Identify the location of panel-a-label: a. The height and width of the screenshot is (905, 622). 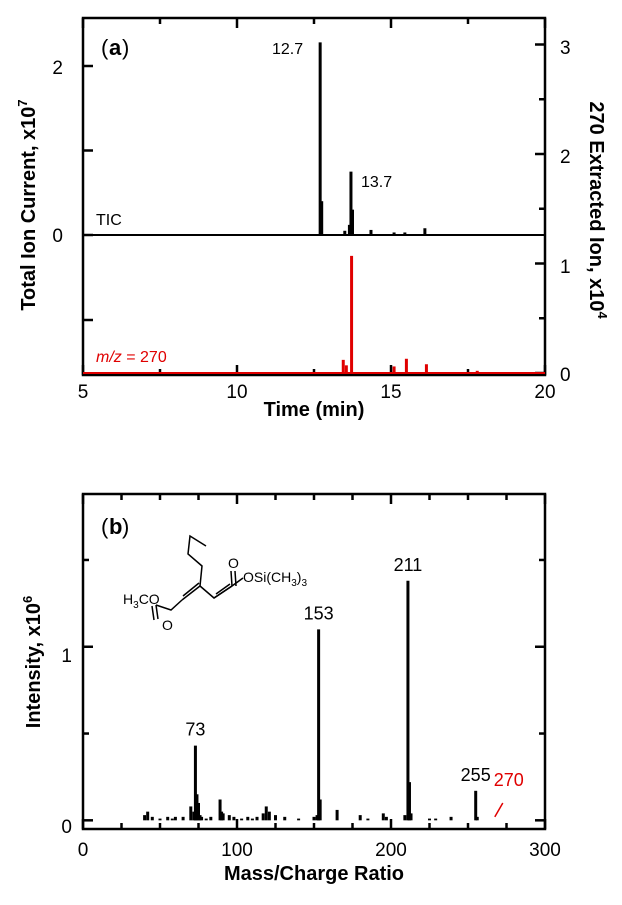
(115, 47).